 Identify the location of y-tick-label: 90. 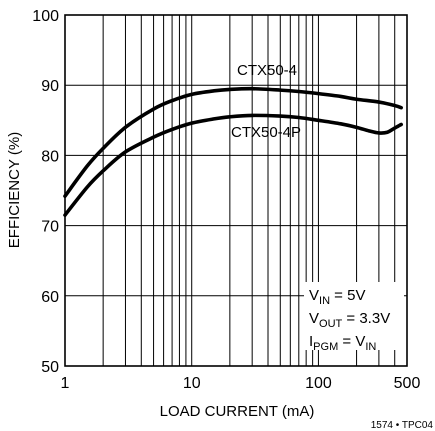
(50, 86).